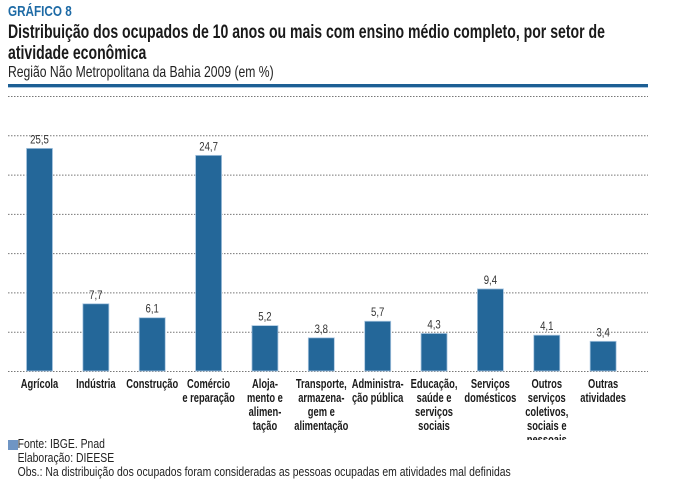  I want to click on category-label-line: sociais, so click(434, 427).